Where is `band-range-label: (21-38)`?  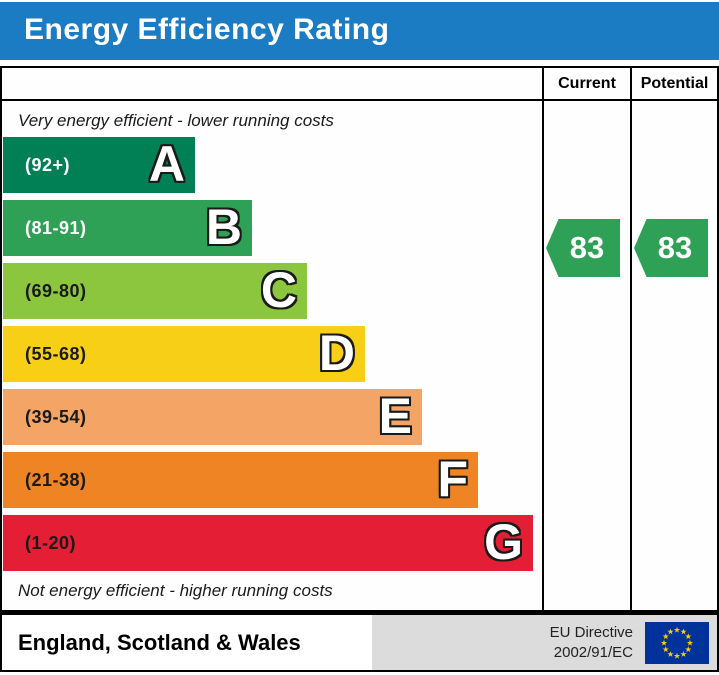
band-range-label: (21-38) is located at coordinates (56, 479).